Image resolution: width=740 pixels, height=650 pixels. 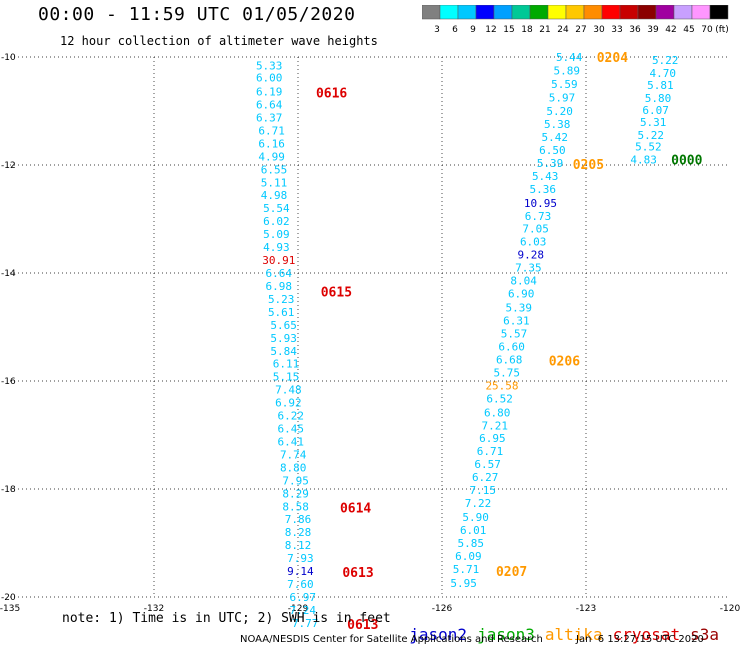 What do you see at coordinates (276, 221) in the screenshot?
I see `wave-height-value: 6.02` at bounding box center [276, 221].